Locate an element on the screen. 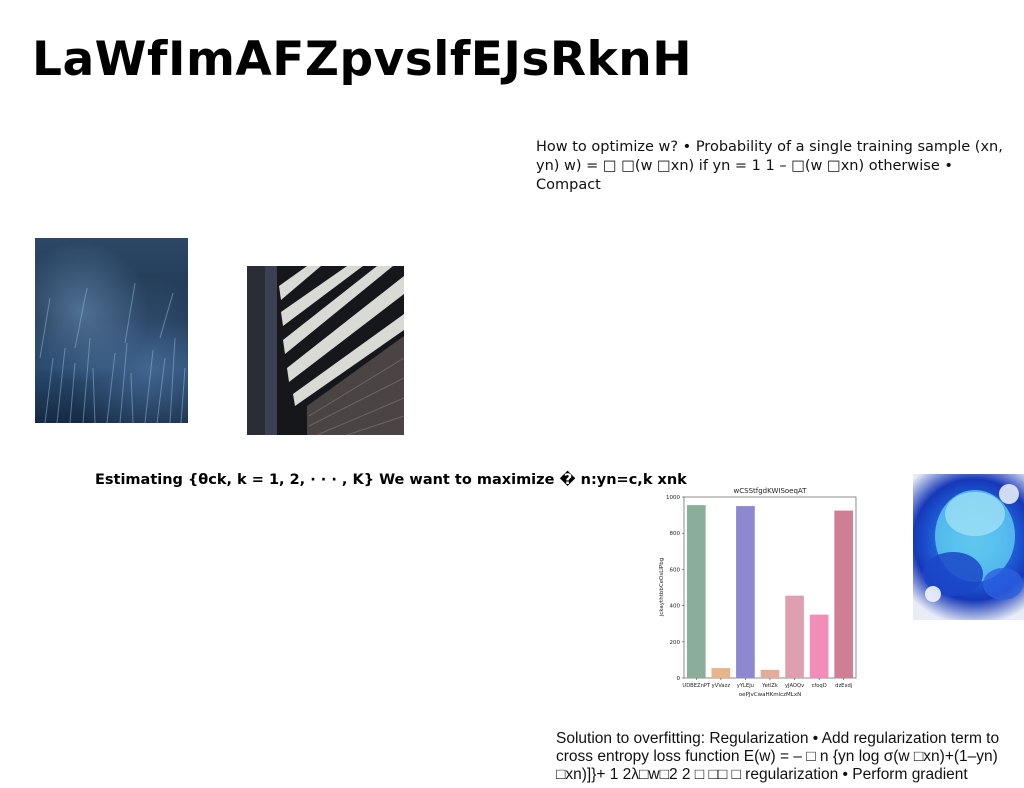 The width and height of the screenshot is (1024, 788). bar-yJAOQv is located at coordinates (794, 636).